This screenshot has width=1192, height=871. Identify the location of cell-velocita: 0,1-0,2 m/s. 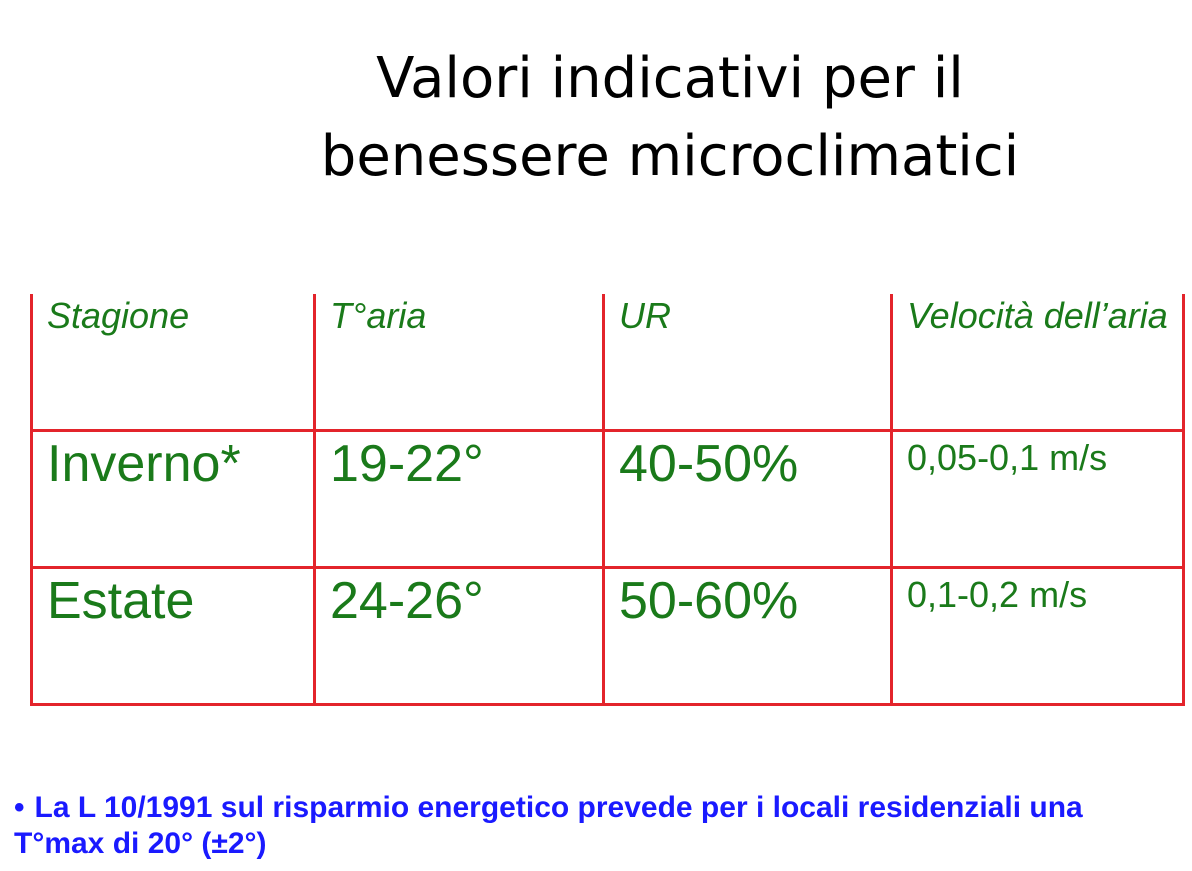
(1037, 635).